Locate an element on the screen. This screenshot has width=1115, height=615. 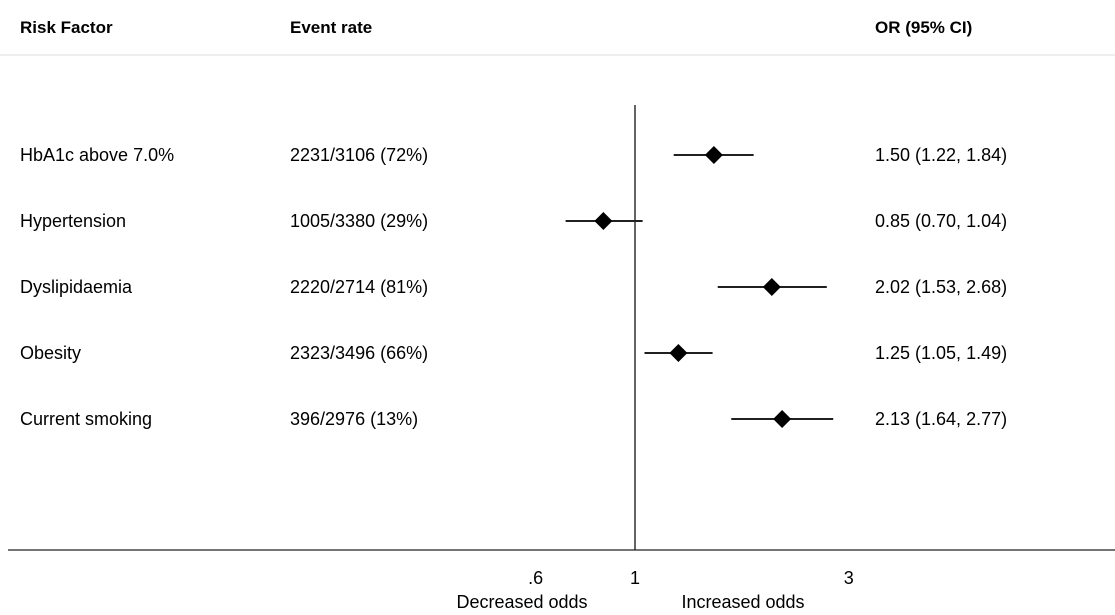
x-annotation-decreased: Decreased odds is located at coordinates (521, 602).